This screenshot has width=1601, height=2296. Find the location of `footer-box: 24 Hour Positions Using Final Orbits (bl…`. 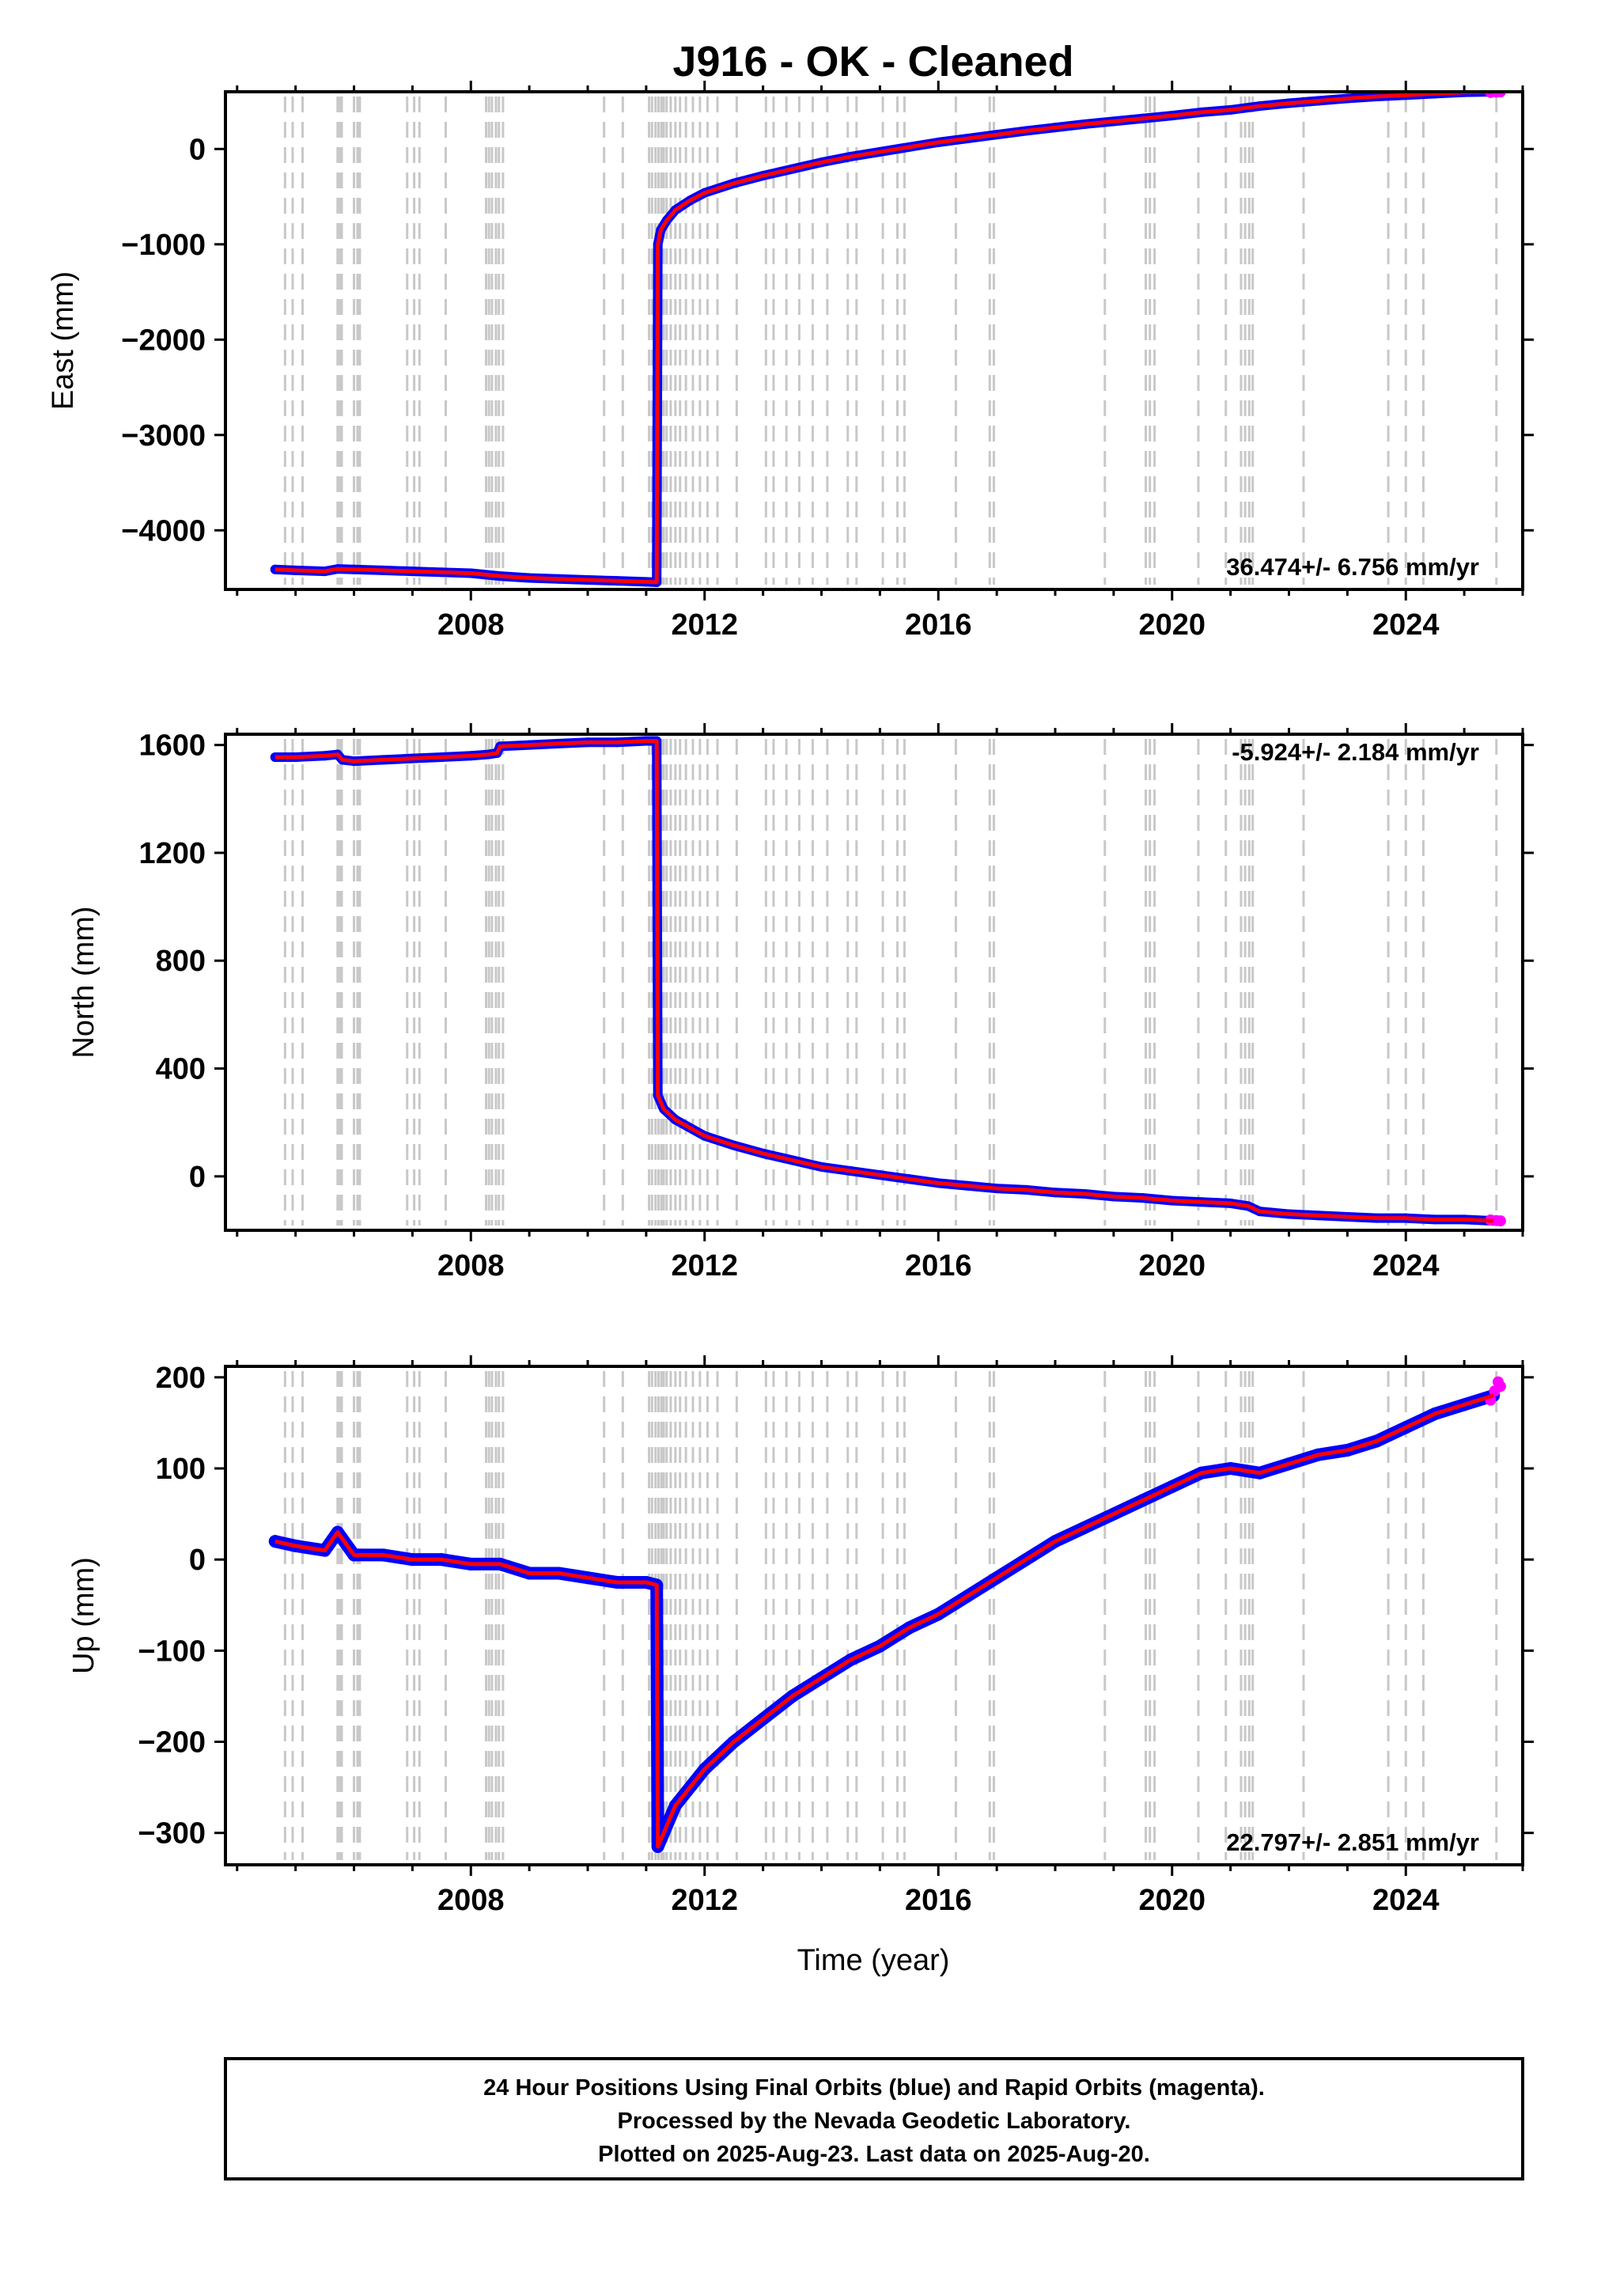

footer-box: 24 Hour Positions Using Final Orbits (bl… is located at coordinates (874, 2118).